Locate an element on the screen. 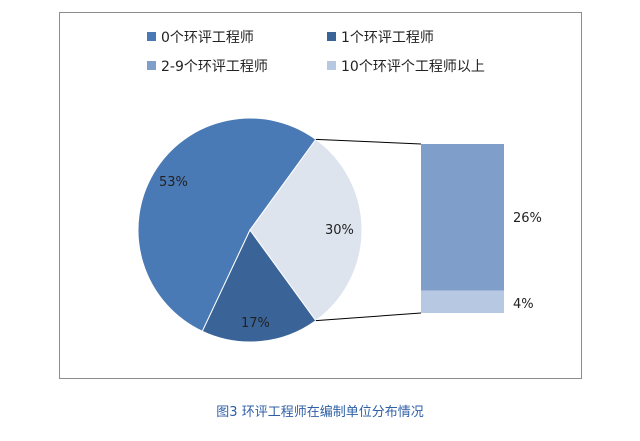 This screenshot has width=640, height=441. legend-label-1: 1个环评工程师 is located at coordinates (387, 38).